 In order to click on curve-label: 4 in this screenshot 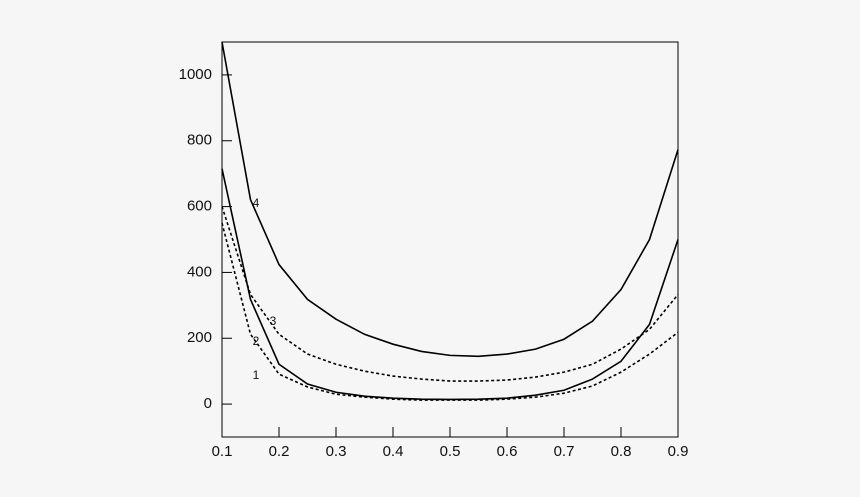, I will do `click(256, 203)`.